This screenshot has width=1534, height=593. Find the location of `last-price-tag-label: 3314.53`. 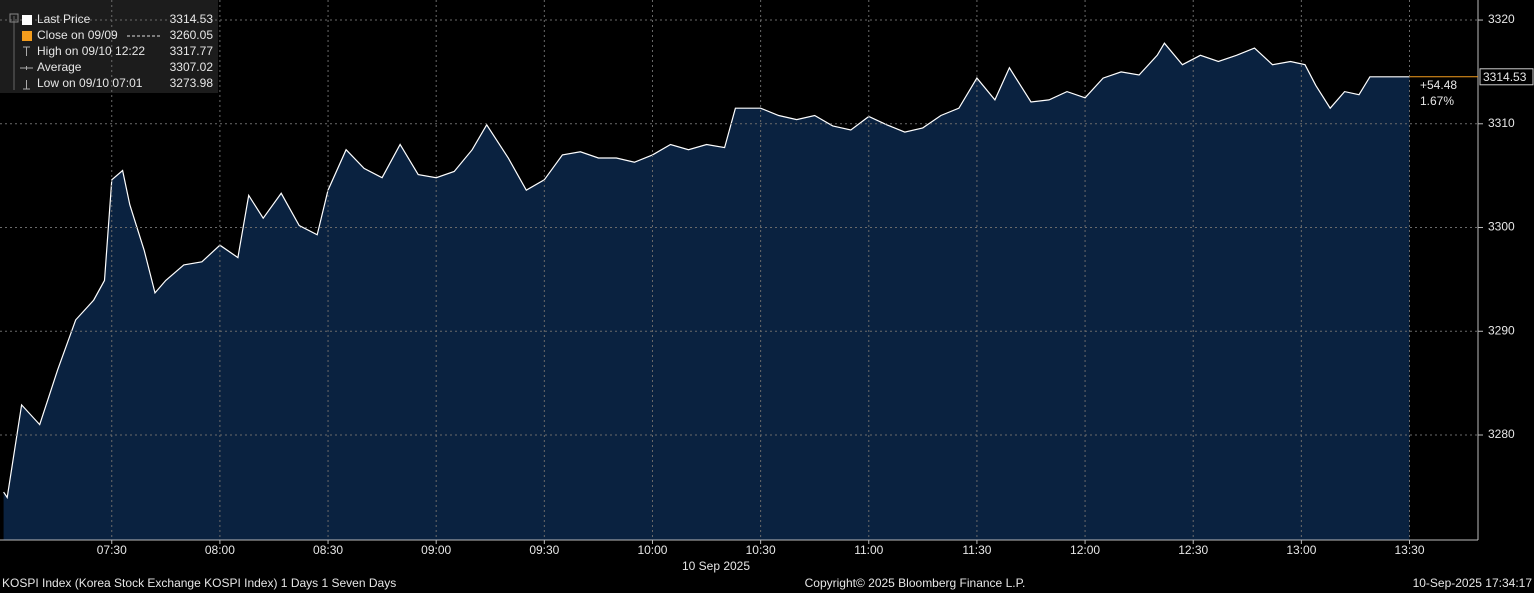

last-price-tag-label: 3314.53 is located at coordinates (1505, 77).